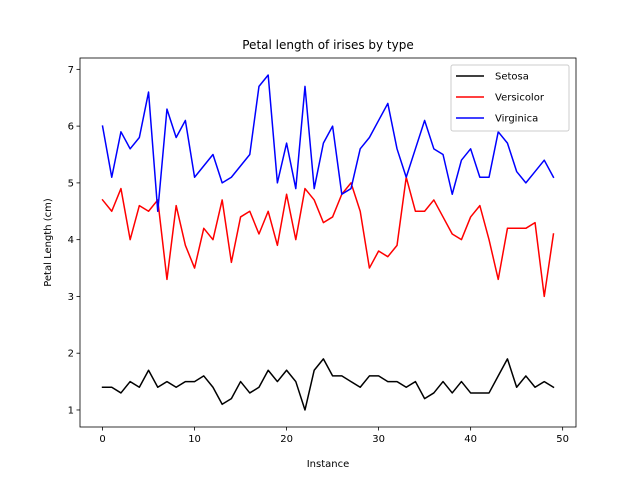 Image resolution: width=640 pixels, height=480 pixels. I want to click on y-tick-label: 7, so click(71, 70).